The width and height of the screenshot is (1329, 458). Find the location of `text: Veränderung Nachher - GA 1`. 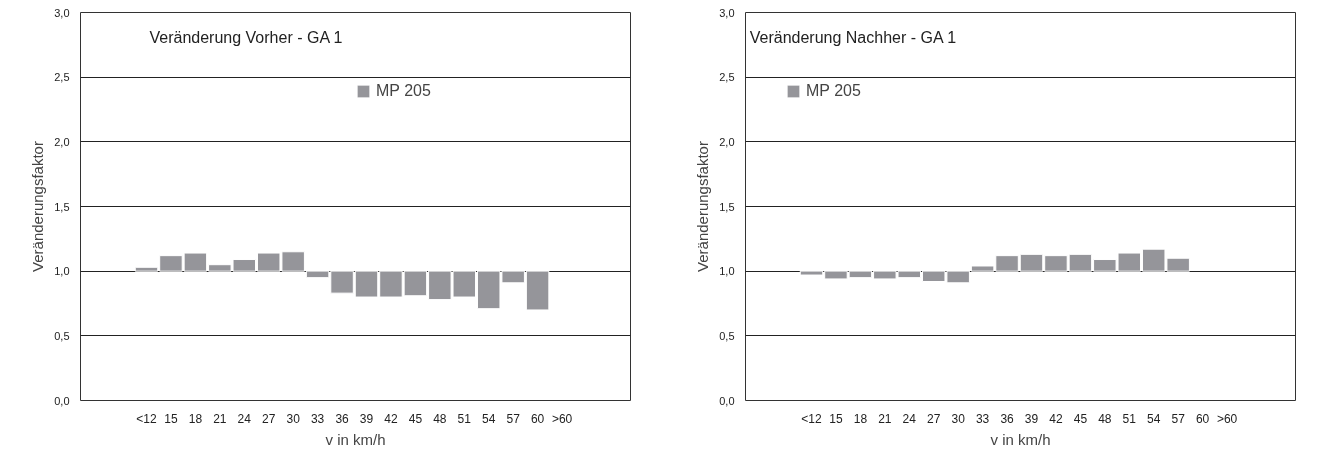

text: Veränderung Nachher - GA 1 is located at coordinates (853, 38).